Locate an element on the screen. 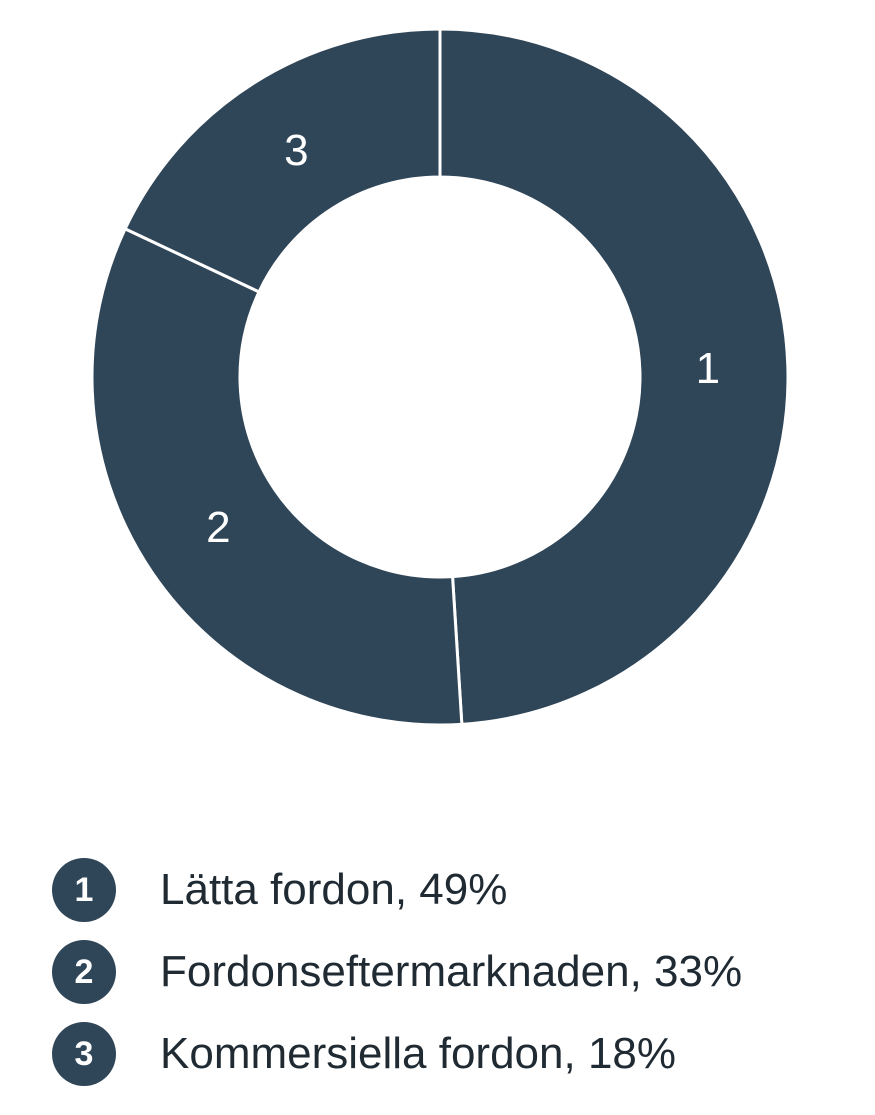 This screenshot has width=875, height=1115. legend-label-1: Lätta fordon, 49% is located at coordinates (334, 889).